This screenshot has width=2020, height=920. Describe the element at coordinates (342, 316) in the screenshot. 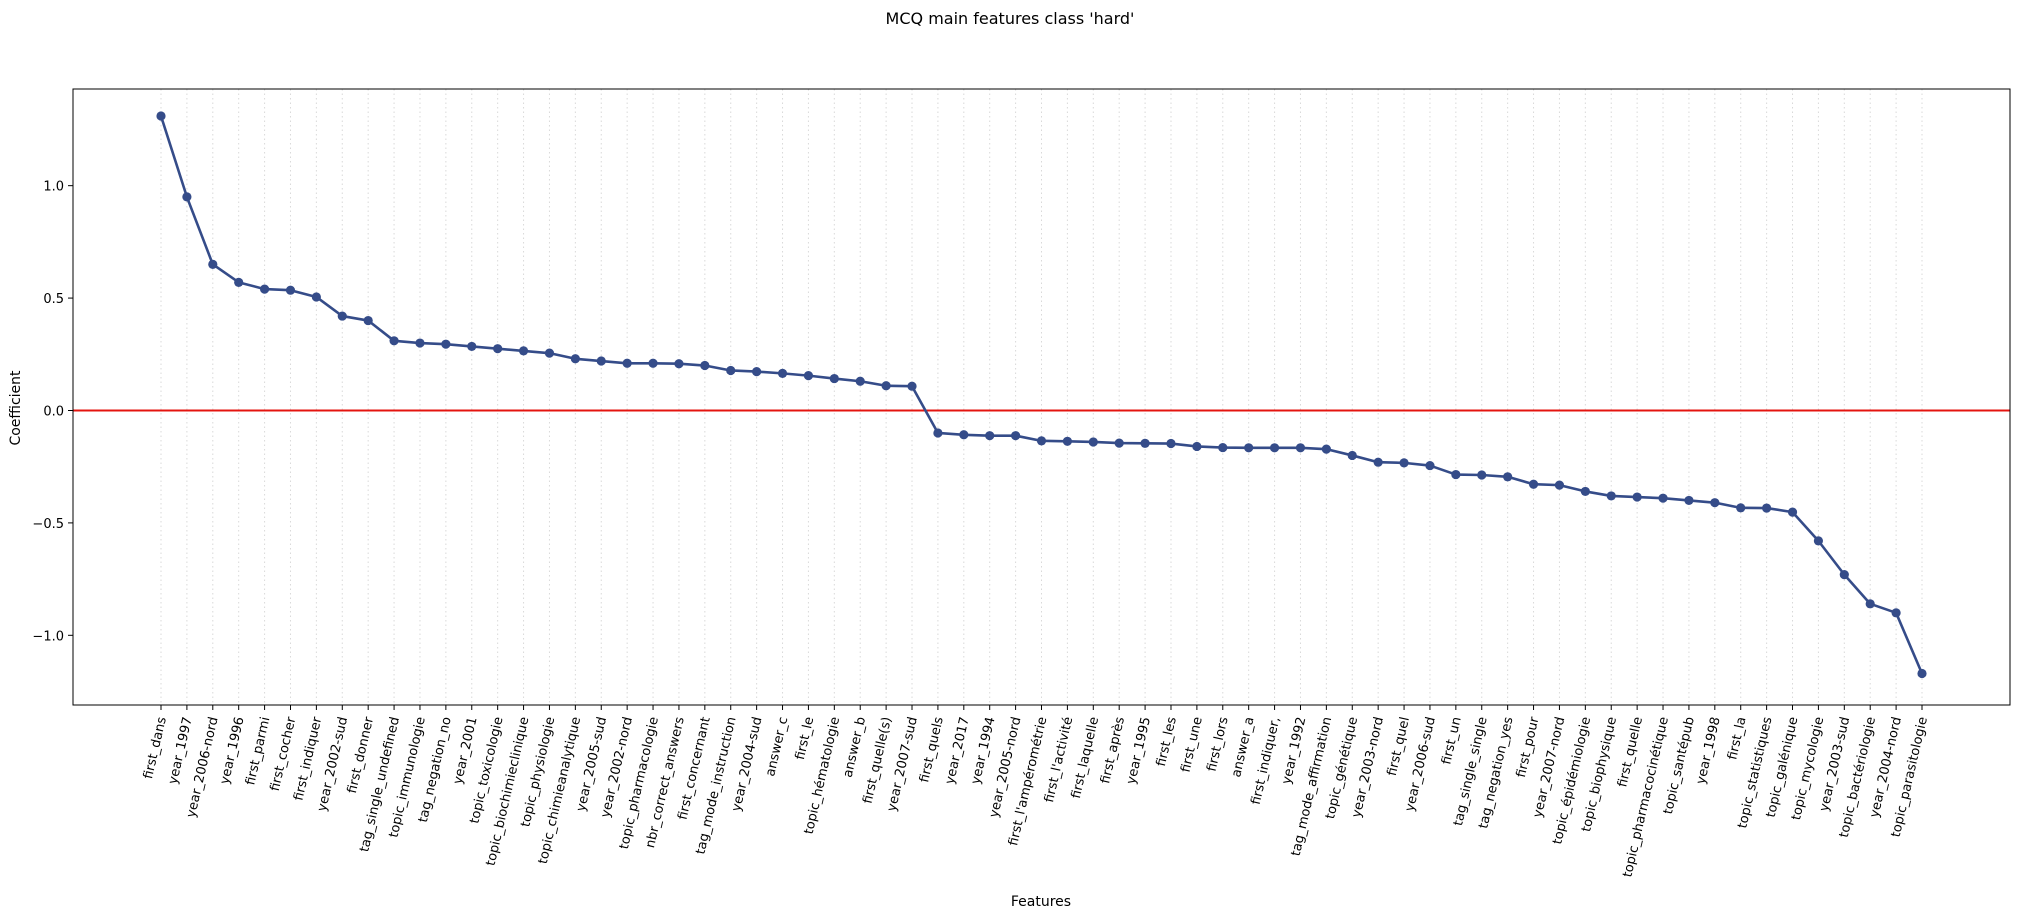

I see `data-point-year_2002-sud` at that location.